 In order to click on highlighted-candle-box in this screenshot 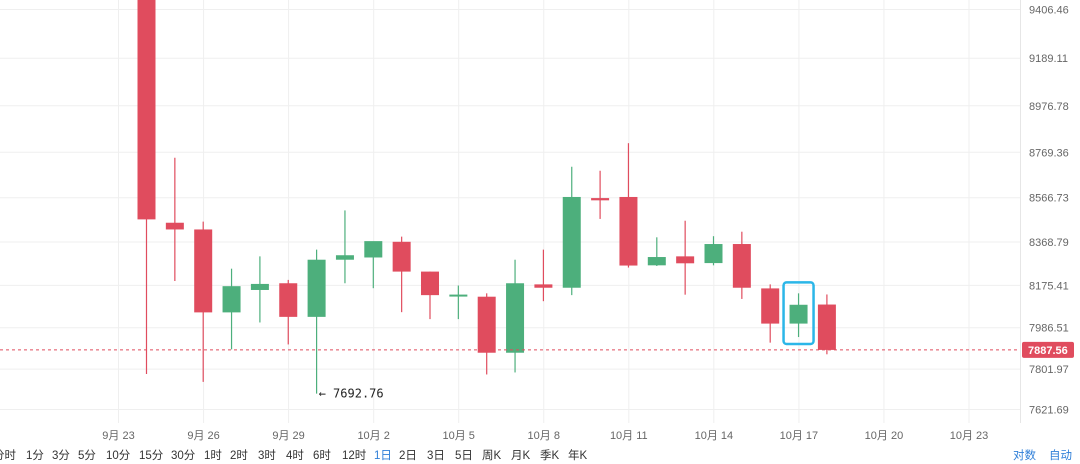, I will do `click(798, 313)`.